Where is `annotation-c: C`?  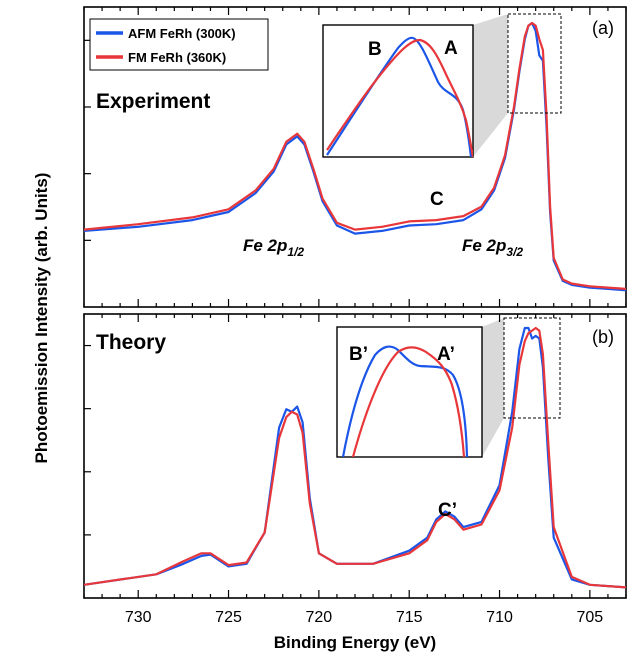 annotation-c: C is located at coordinates (437, 199).